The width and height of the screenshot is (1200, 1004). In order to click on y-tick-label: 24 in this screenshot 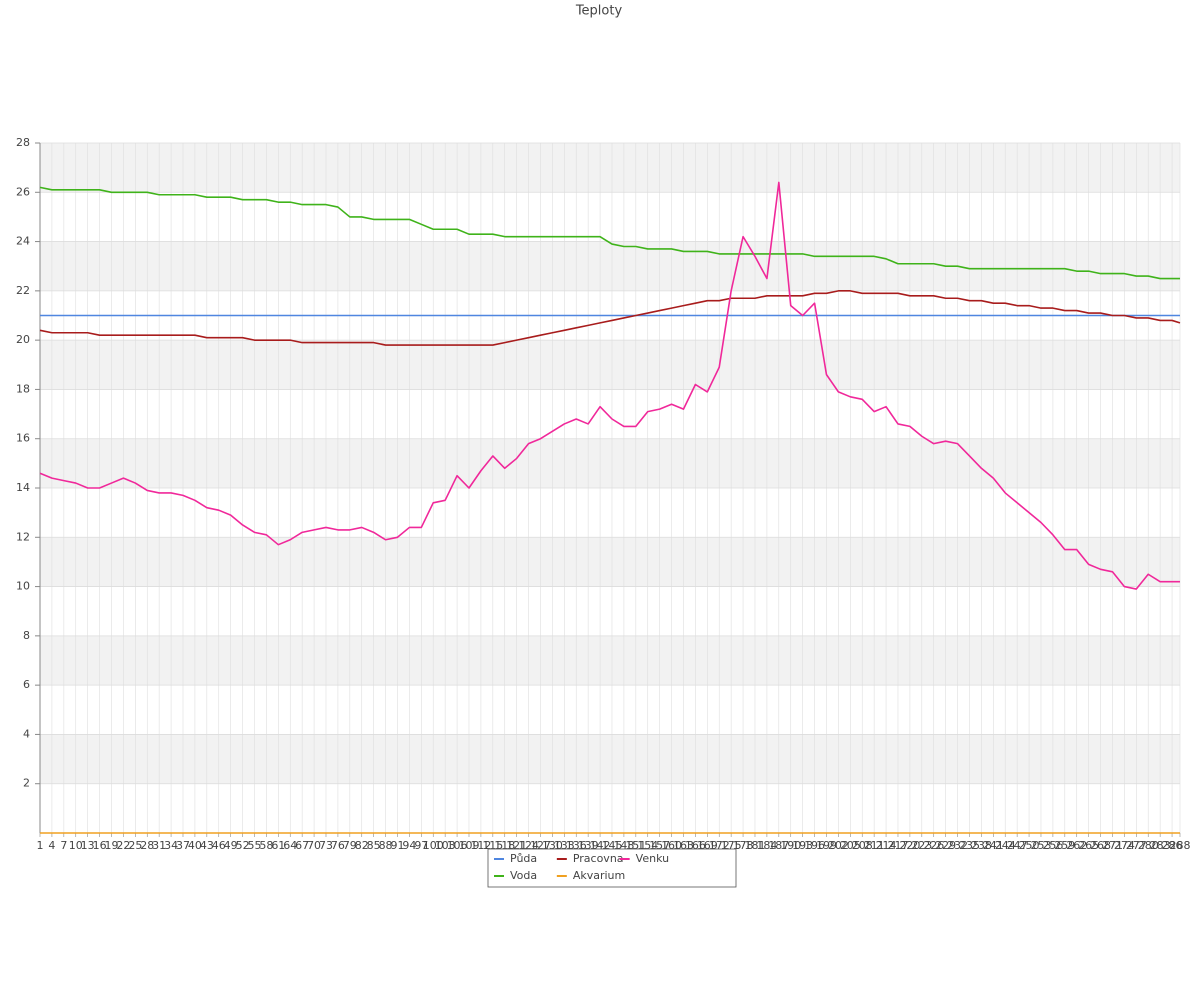, I will do `click(23, 241)`.